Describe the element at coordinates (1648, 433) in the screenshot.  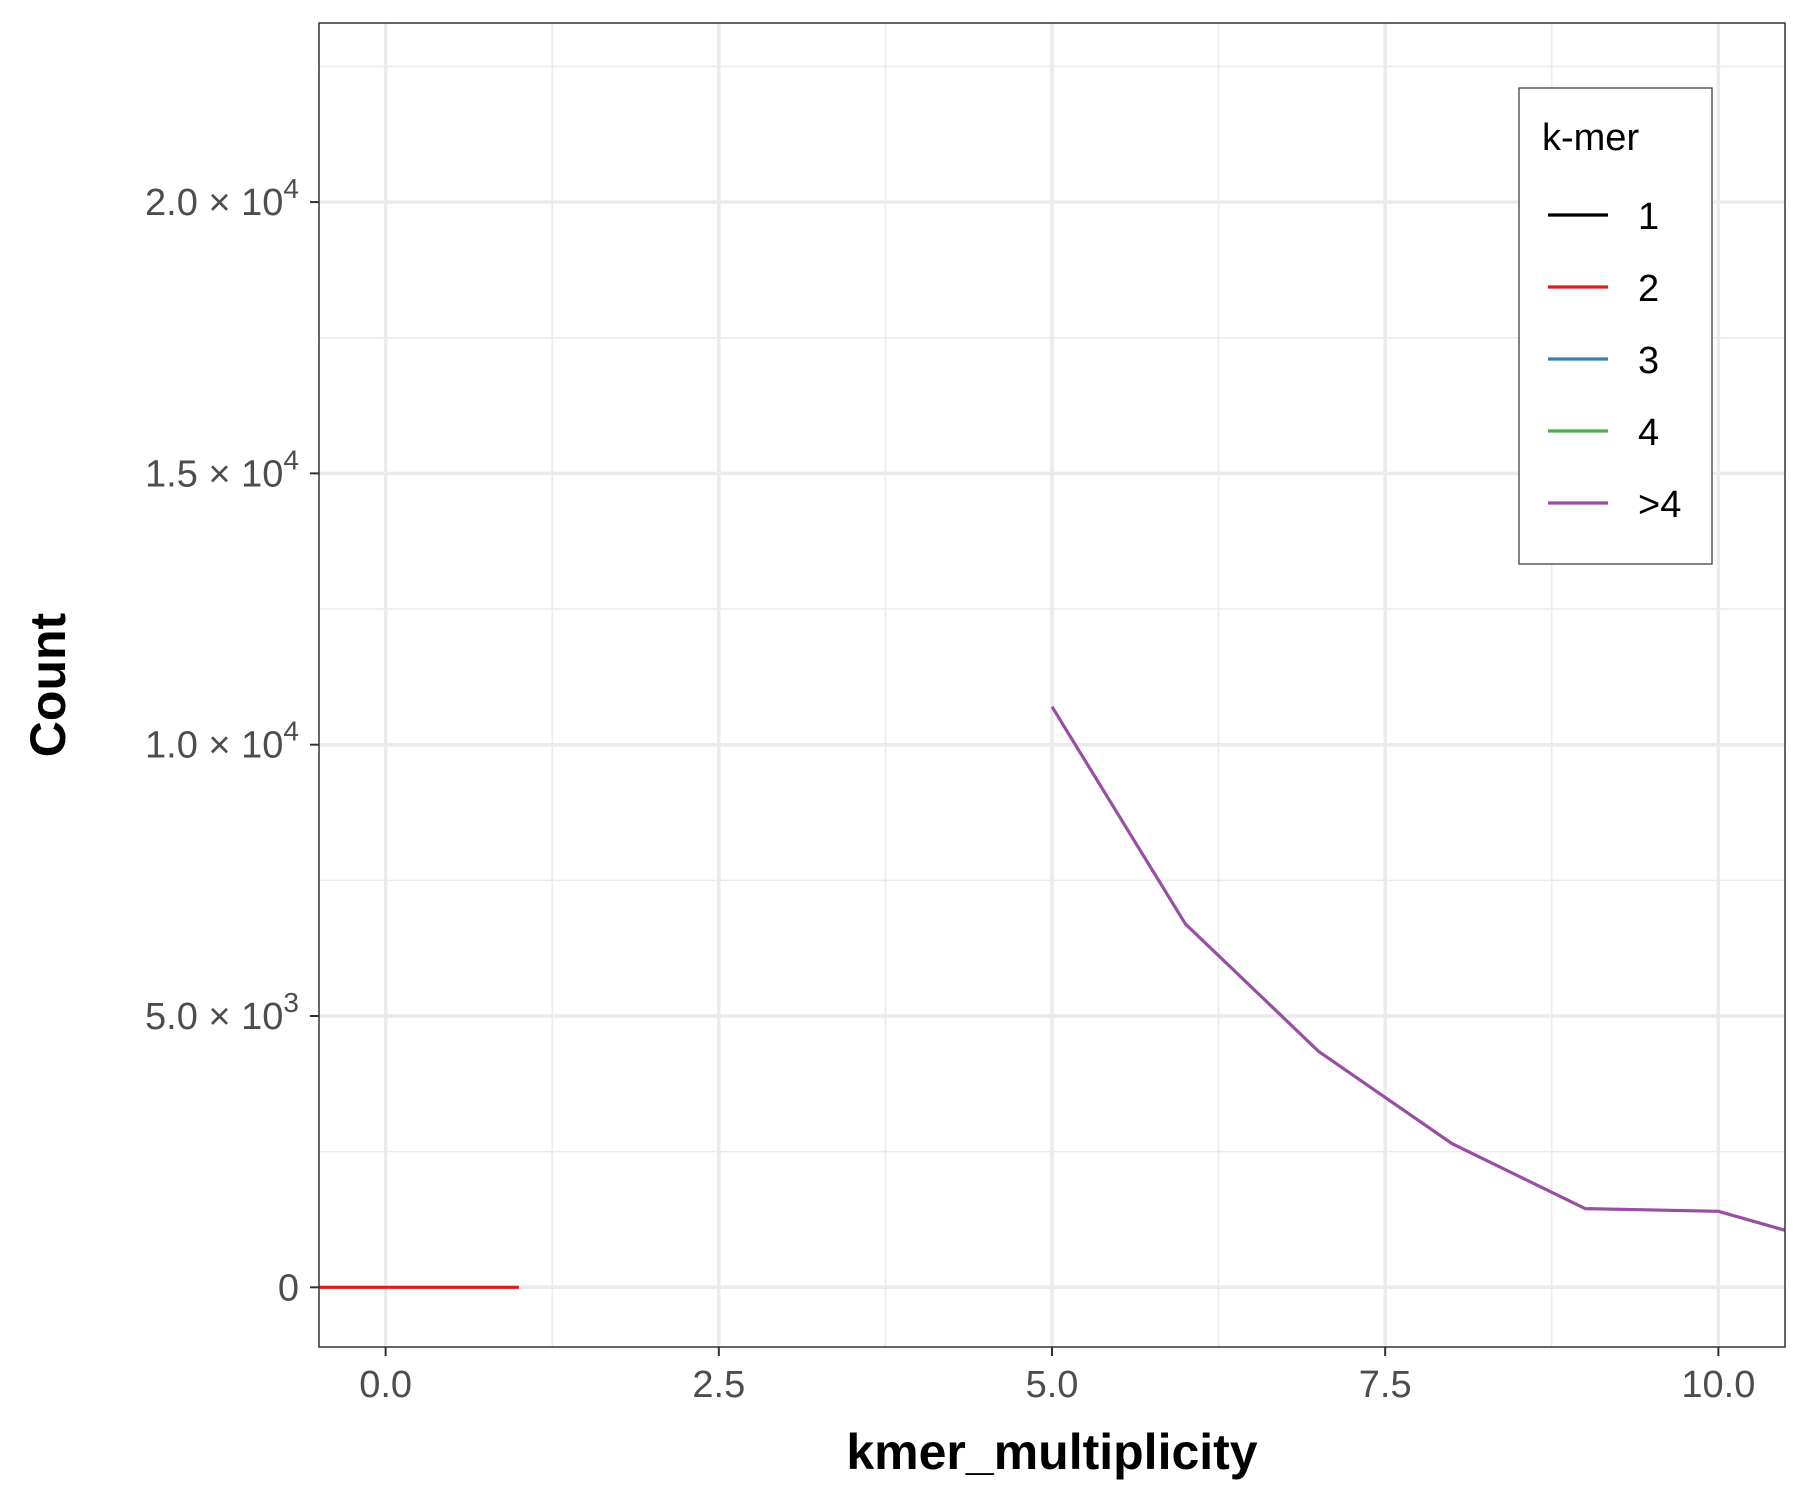
I see `legend-label-4: 4` at that location.